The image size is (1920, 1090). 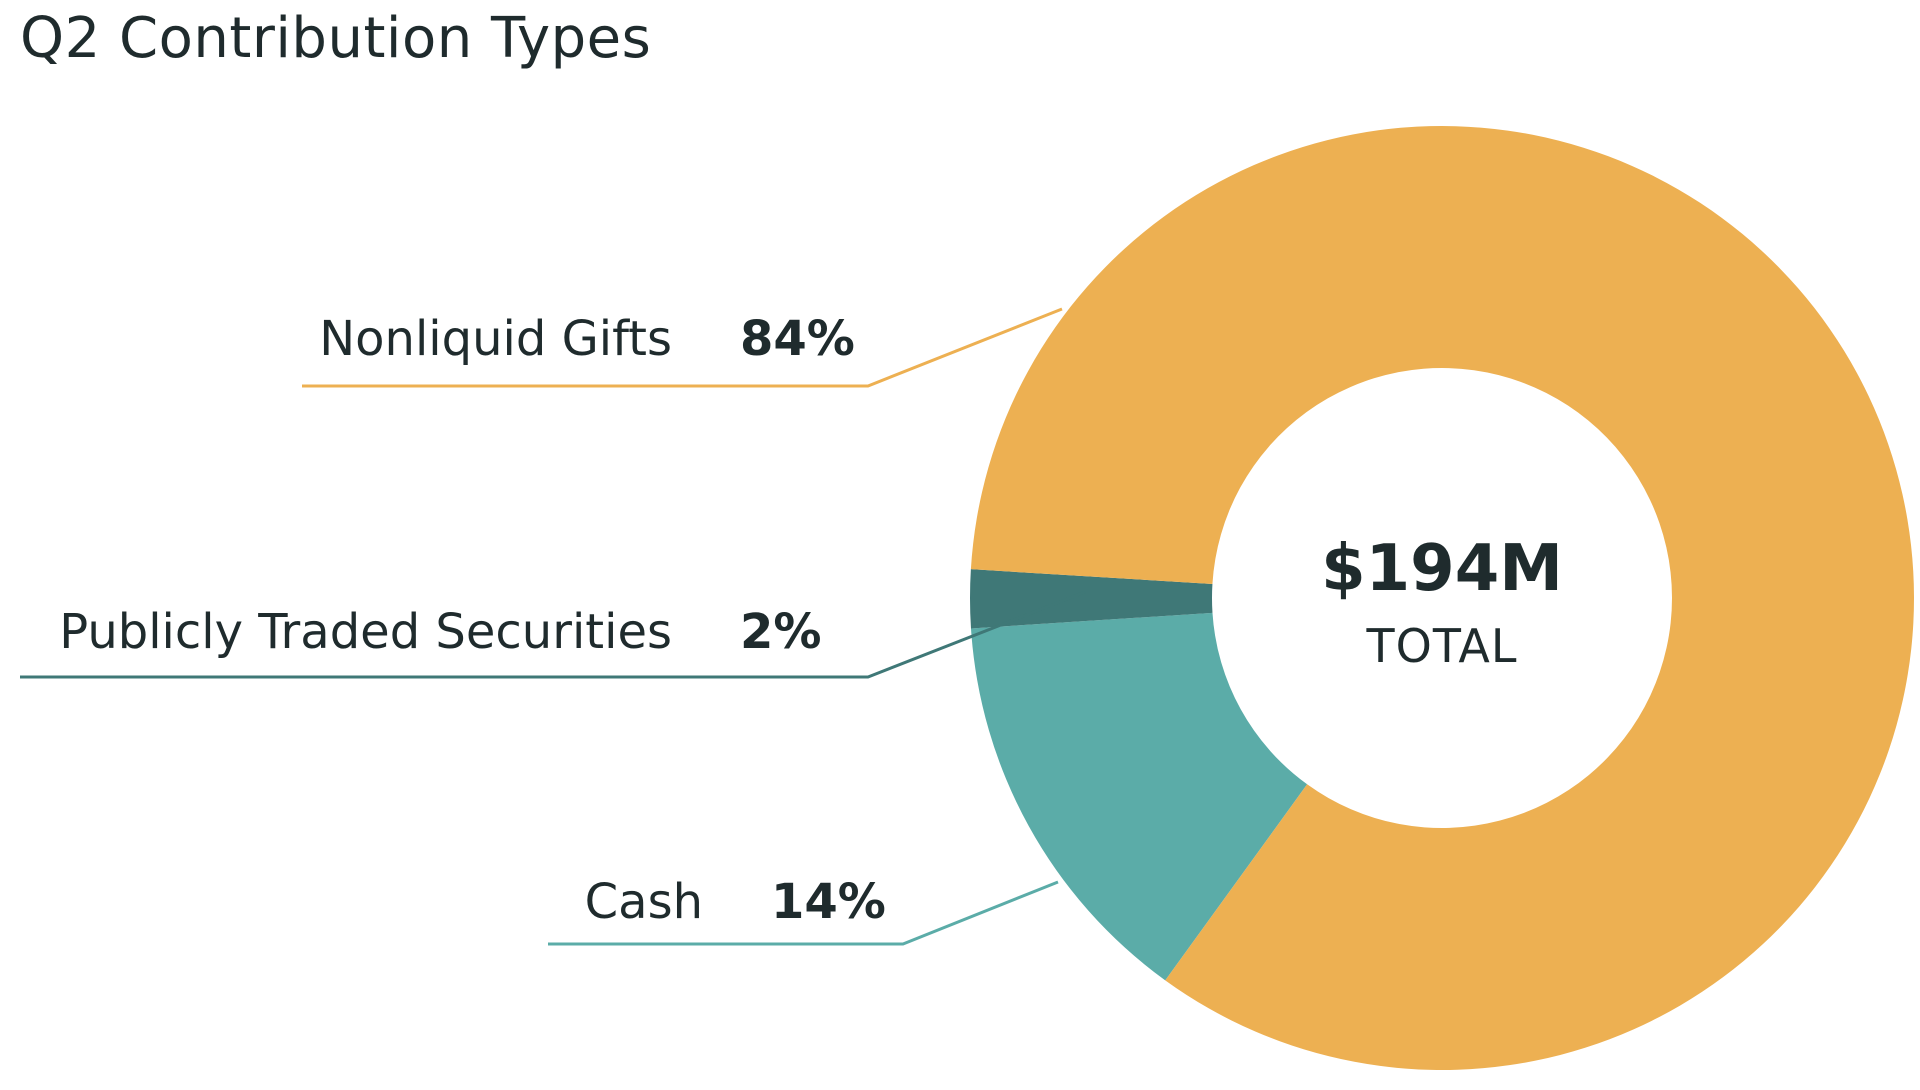 I want to click on category-label-cash: Cash, so click(x=644, y=902).